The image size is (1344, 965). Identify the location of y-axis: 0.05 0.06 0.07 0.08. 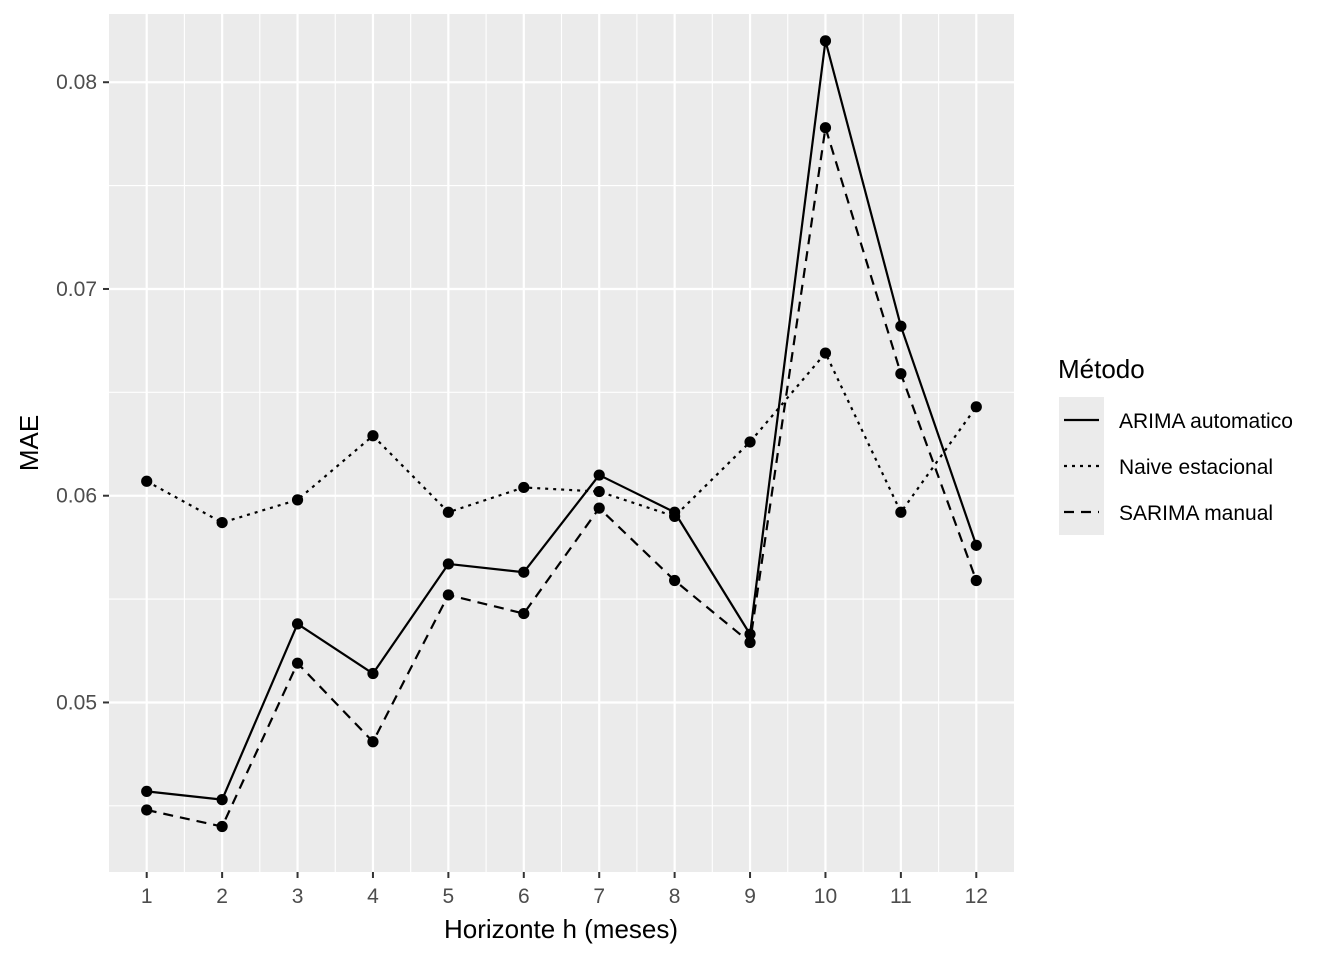
(82, 392).